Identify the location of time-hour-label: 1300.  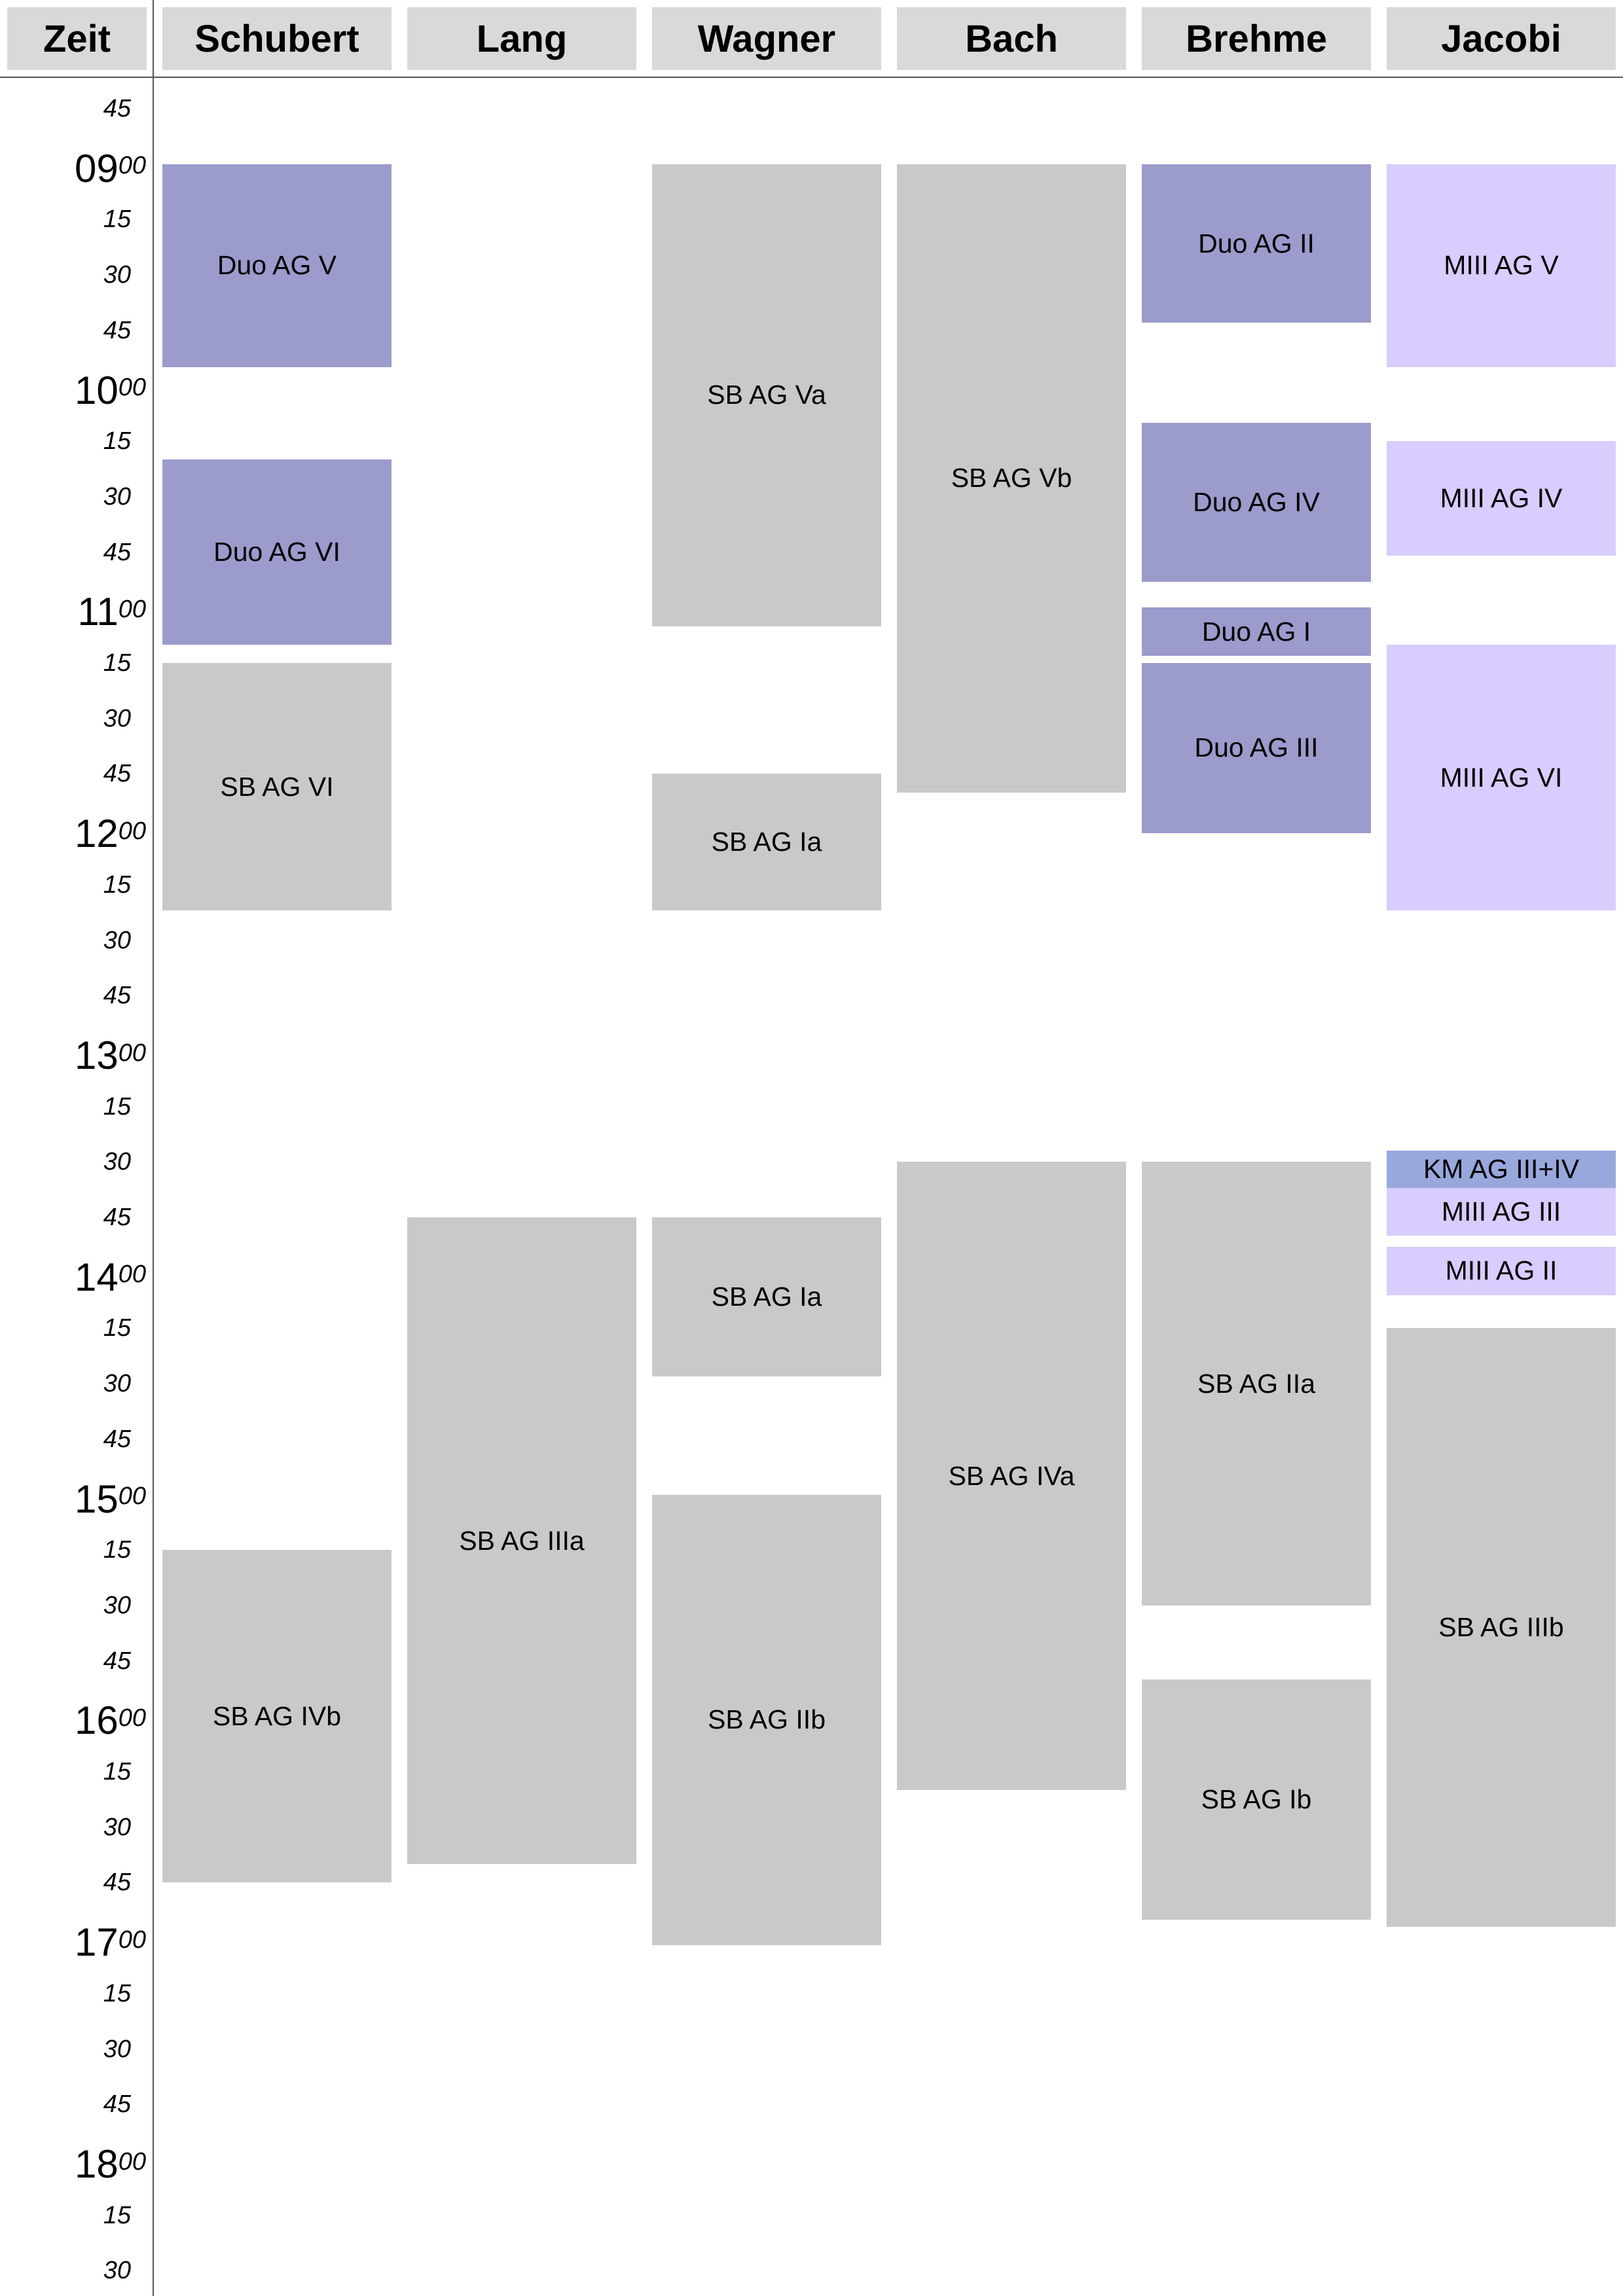
(73, 1061).